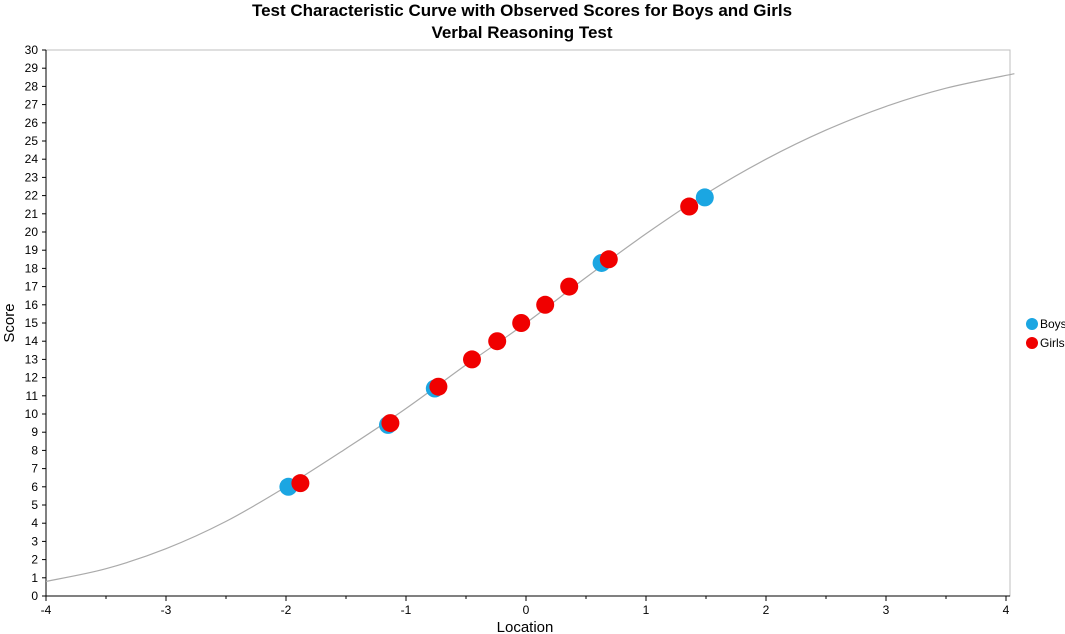  What do you see at coordinates (32, 414) in the screenshot?
I see `y-tick-label: 10` at bounding box center [32, 414].